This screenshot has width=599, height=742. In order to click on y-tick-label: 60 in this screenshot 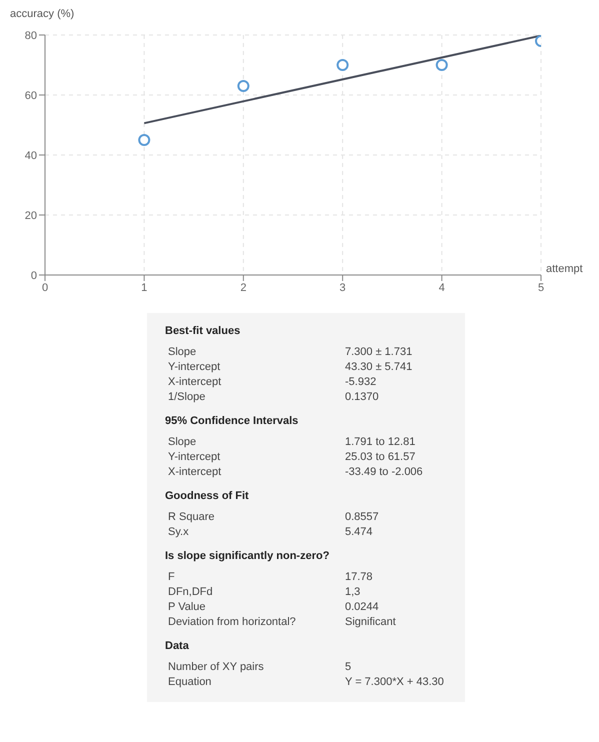, I will do `click(30, 96)`.